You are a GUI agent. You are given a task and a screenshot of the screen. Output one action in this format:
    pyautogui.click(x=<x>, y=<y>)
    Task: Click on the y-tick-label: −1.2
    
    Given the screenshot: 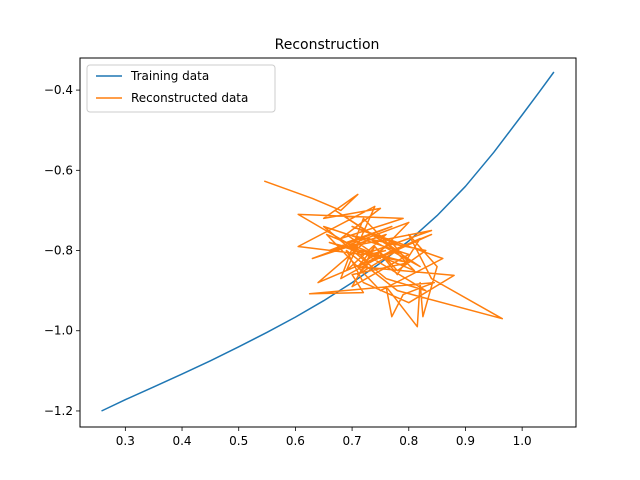 What is the action you would take?
    pyautogui.click(x=58, y=411)
    